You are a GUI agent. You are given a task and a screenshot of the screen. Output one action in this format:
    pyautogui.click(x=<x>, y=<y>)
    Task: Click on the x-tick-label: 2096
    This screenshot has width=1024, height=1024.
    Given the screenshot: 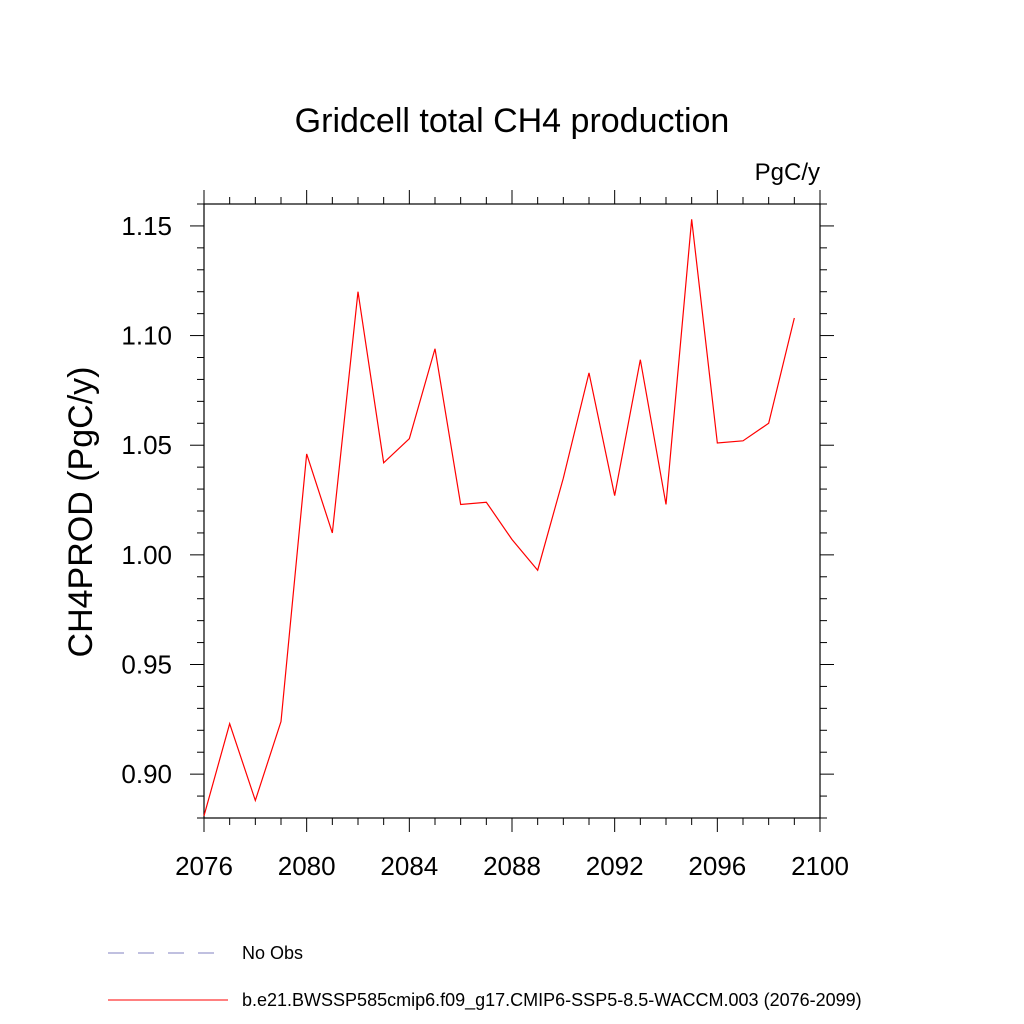 What is the action you would take?
    pyautogui.click(x=717, y=866)
    